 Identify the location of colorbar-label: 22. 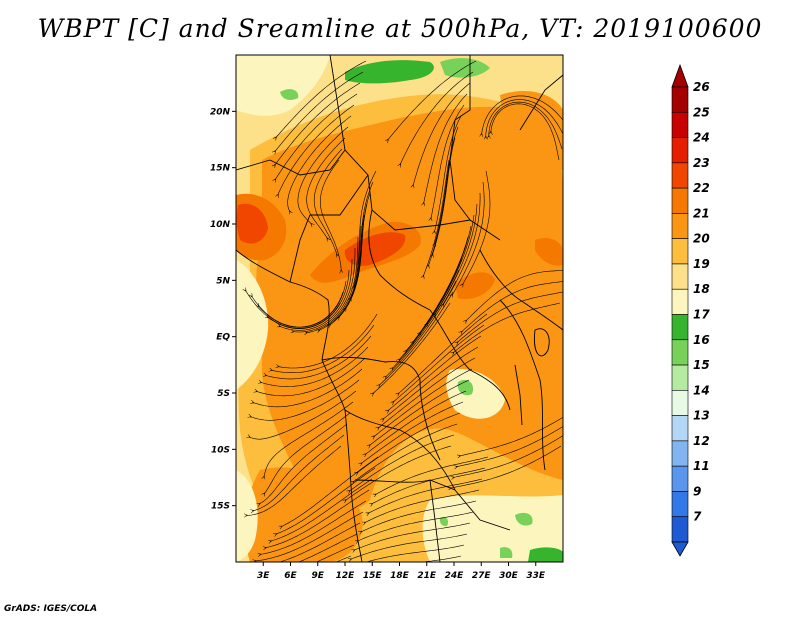
(701, 188).